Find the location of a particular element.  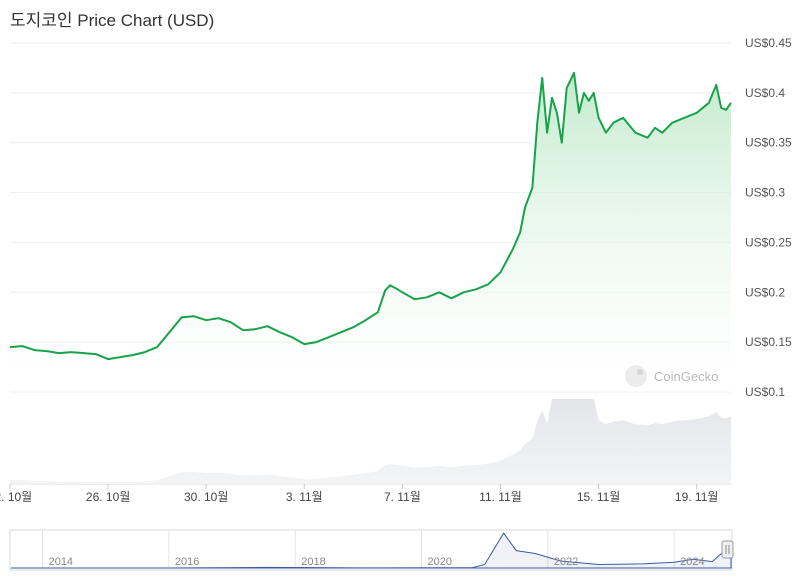

navigator-handle is located at coordinates (727, 549).